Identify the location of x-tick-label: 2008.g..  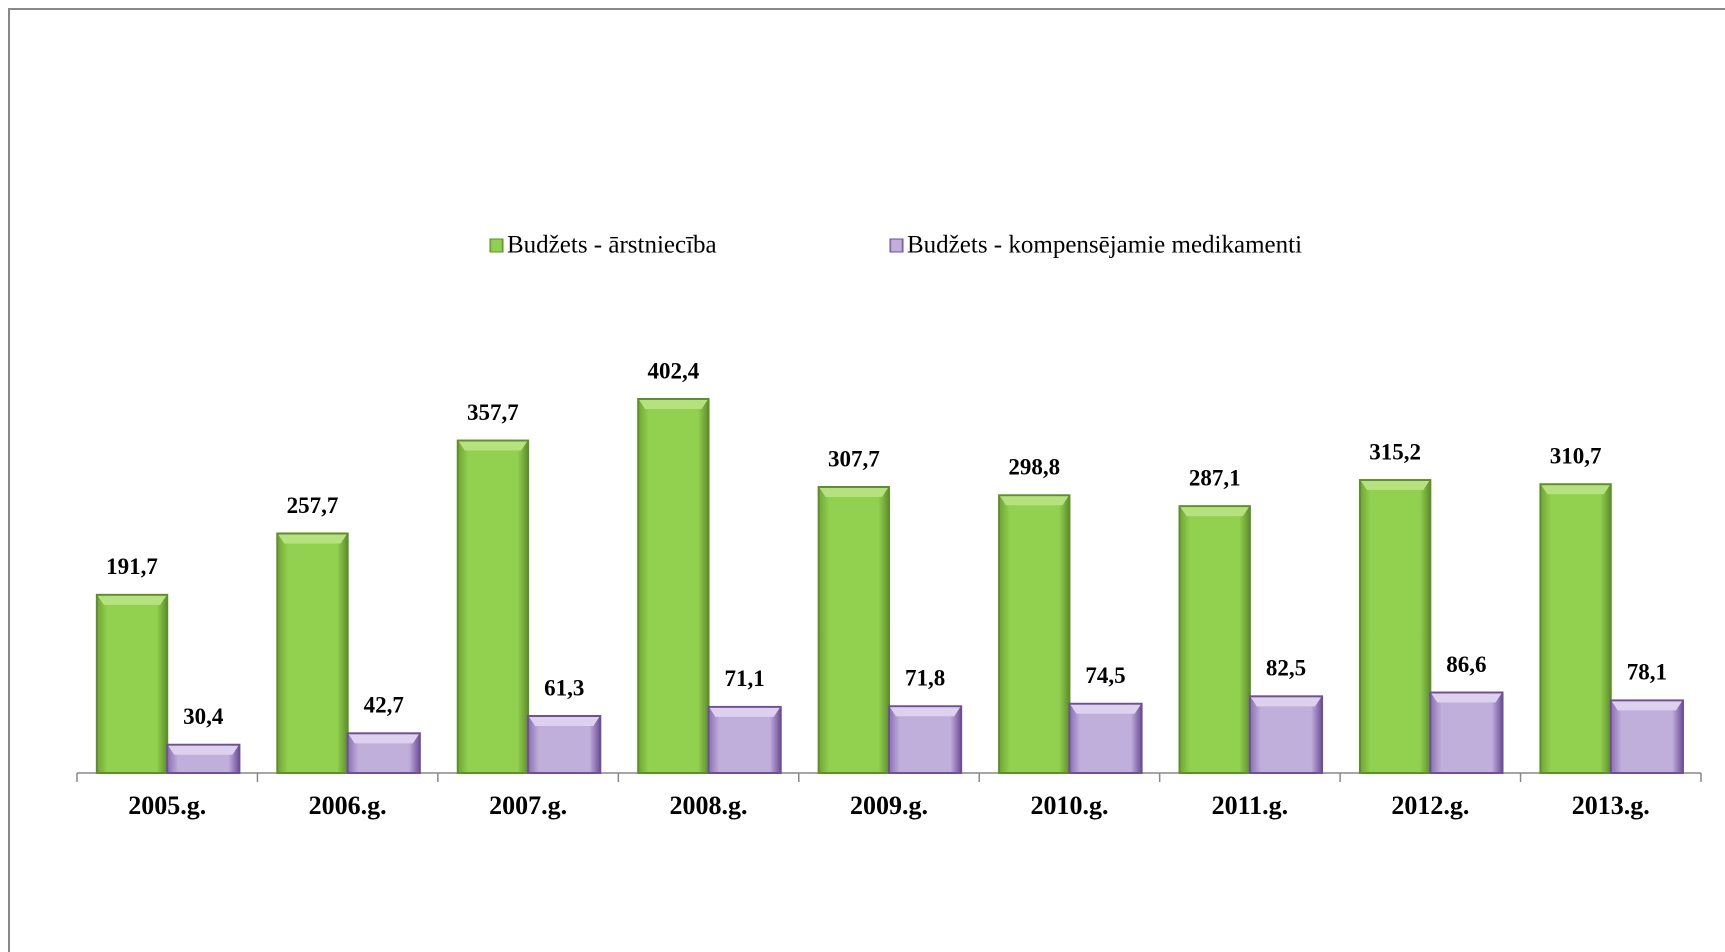
(709, 805).